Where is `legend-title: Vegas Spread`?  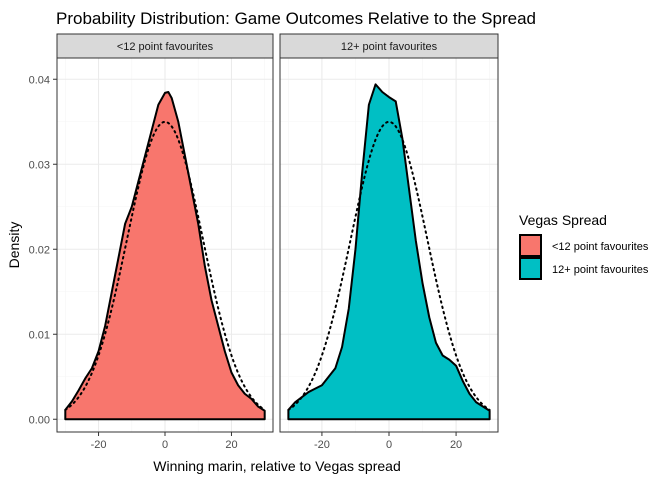 legend-title: Vegas Spread is located at coordinates (563, 220).